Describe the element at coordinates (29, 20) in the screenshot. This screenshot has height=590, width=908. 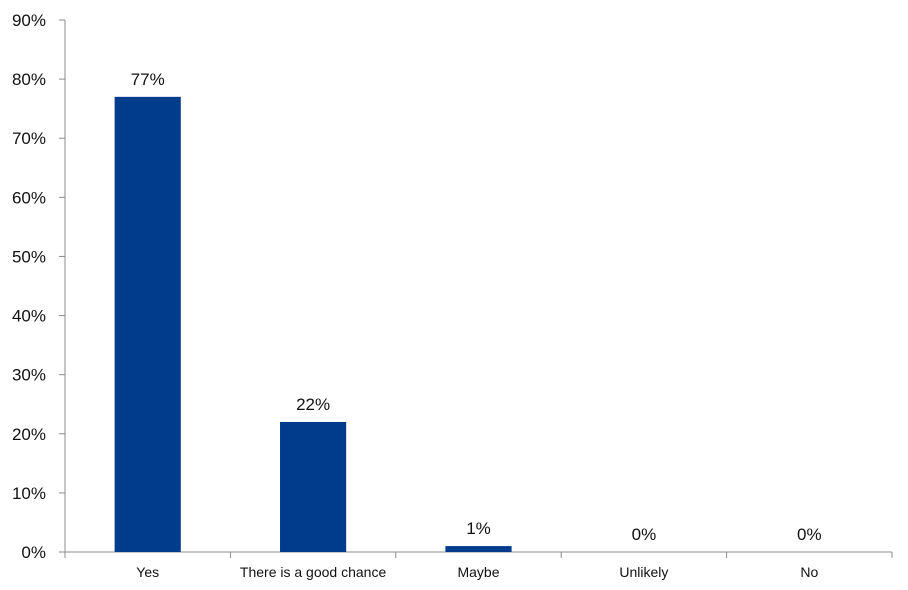
I see `y-tick-label: 90%` at that location.